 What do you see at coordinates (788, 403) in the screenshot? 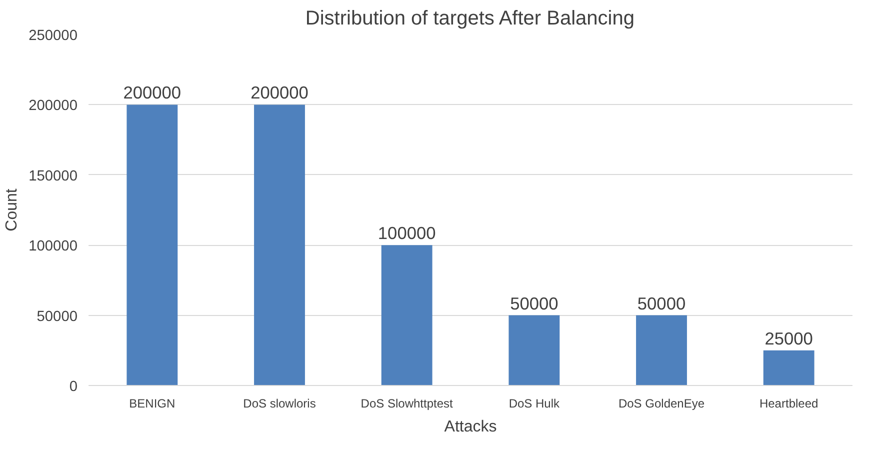
I see `x-tick-label: Heartbleed` at bounding box center [788, 403].